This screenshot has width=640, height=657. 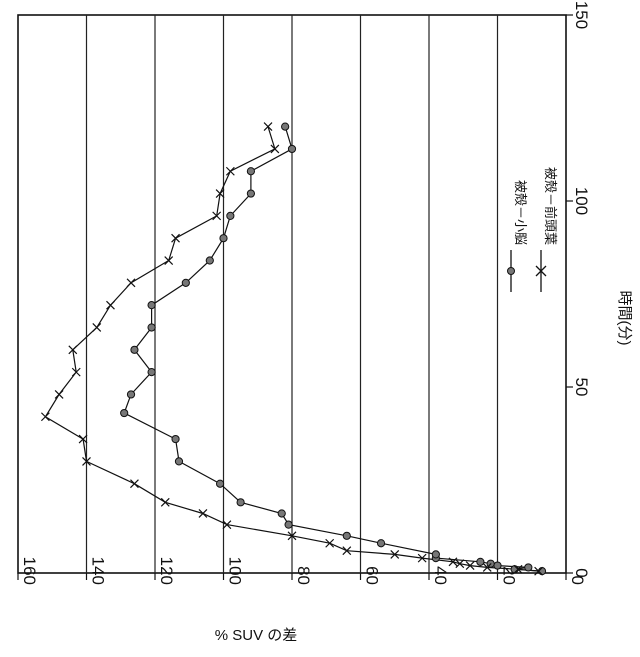 What do you see at coordinates (440, 575) in the screenshot?
I see `y-tick-label-2: 40` at bounding box center [440, 575].